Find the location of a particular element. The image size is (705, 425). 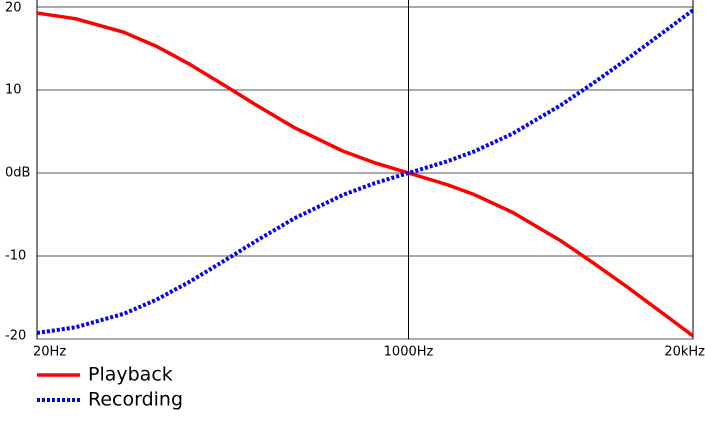

x-tick-label: 20kHz is located at coordinates (684, 352).